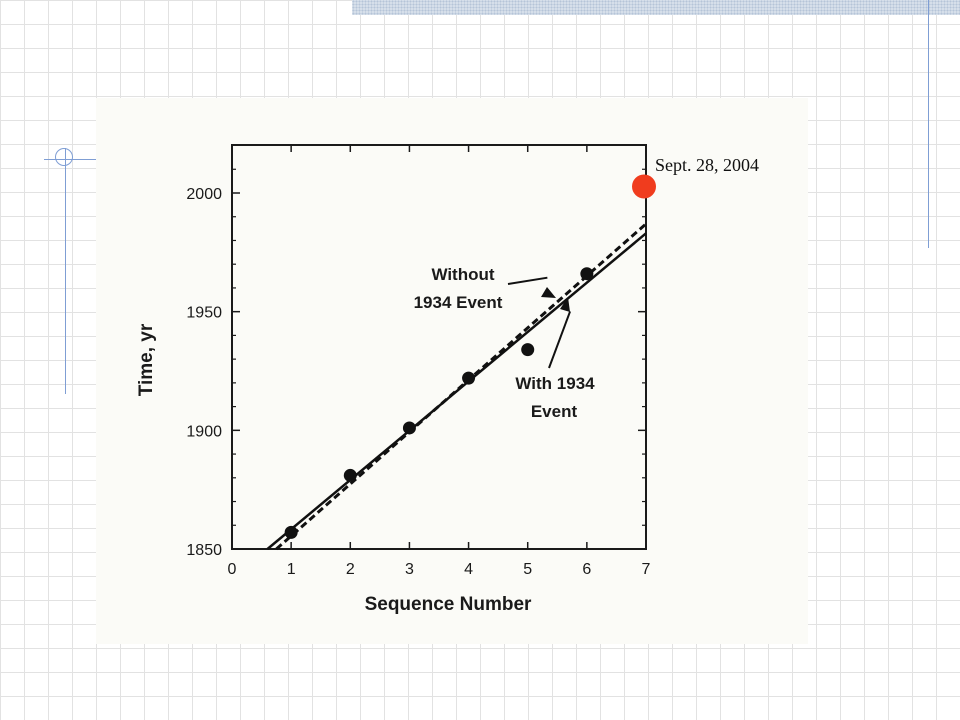 The image size is (960, 720). What do you see at coordinates (695, 177) in the screenshot?
I see `highlight-group: Sept. 28, 2004` at bounding box center [695, 177].